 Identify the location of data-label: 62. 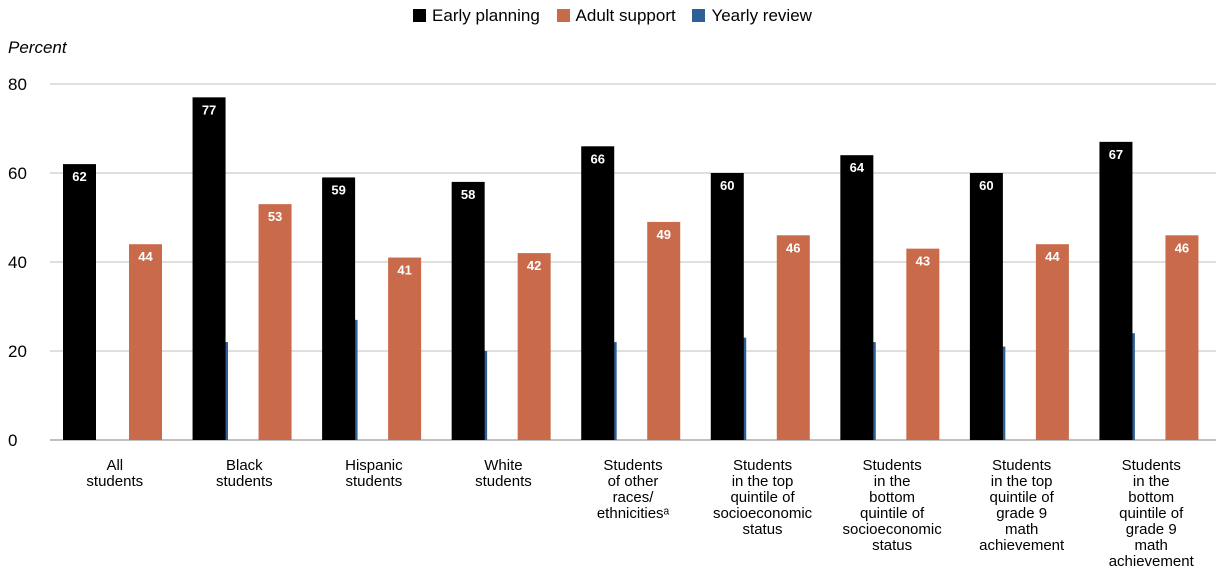
(79, 176).